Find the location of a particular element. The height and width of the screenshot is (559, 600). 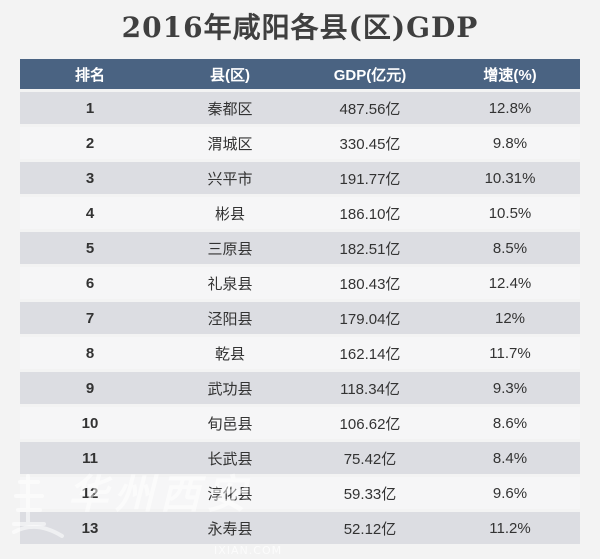

growth-cell: 8.6% is located at coordinates (510, 423).